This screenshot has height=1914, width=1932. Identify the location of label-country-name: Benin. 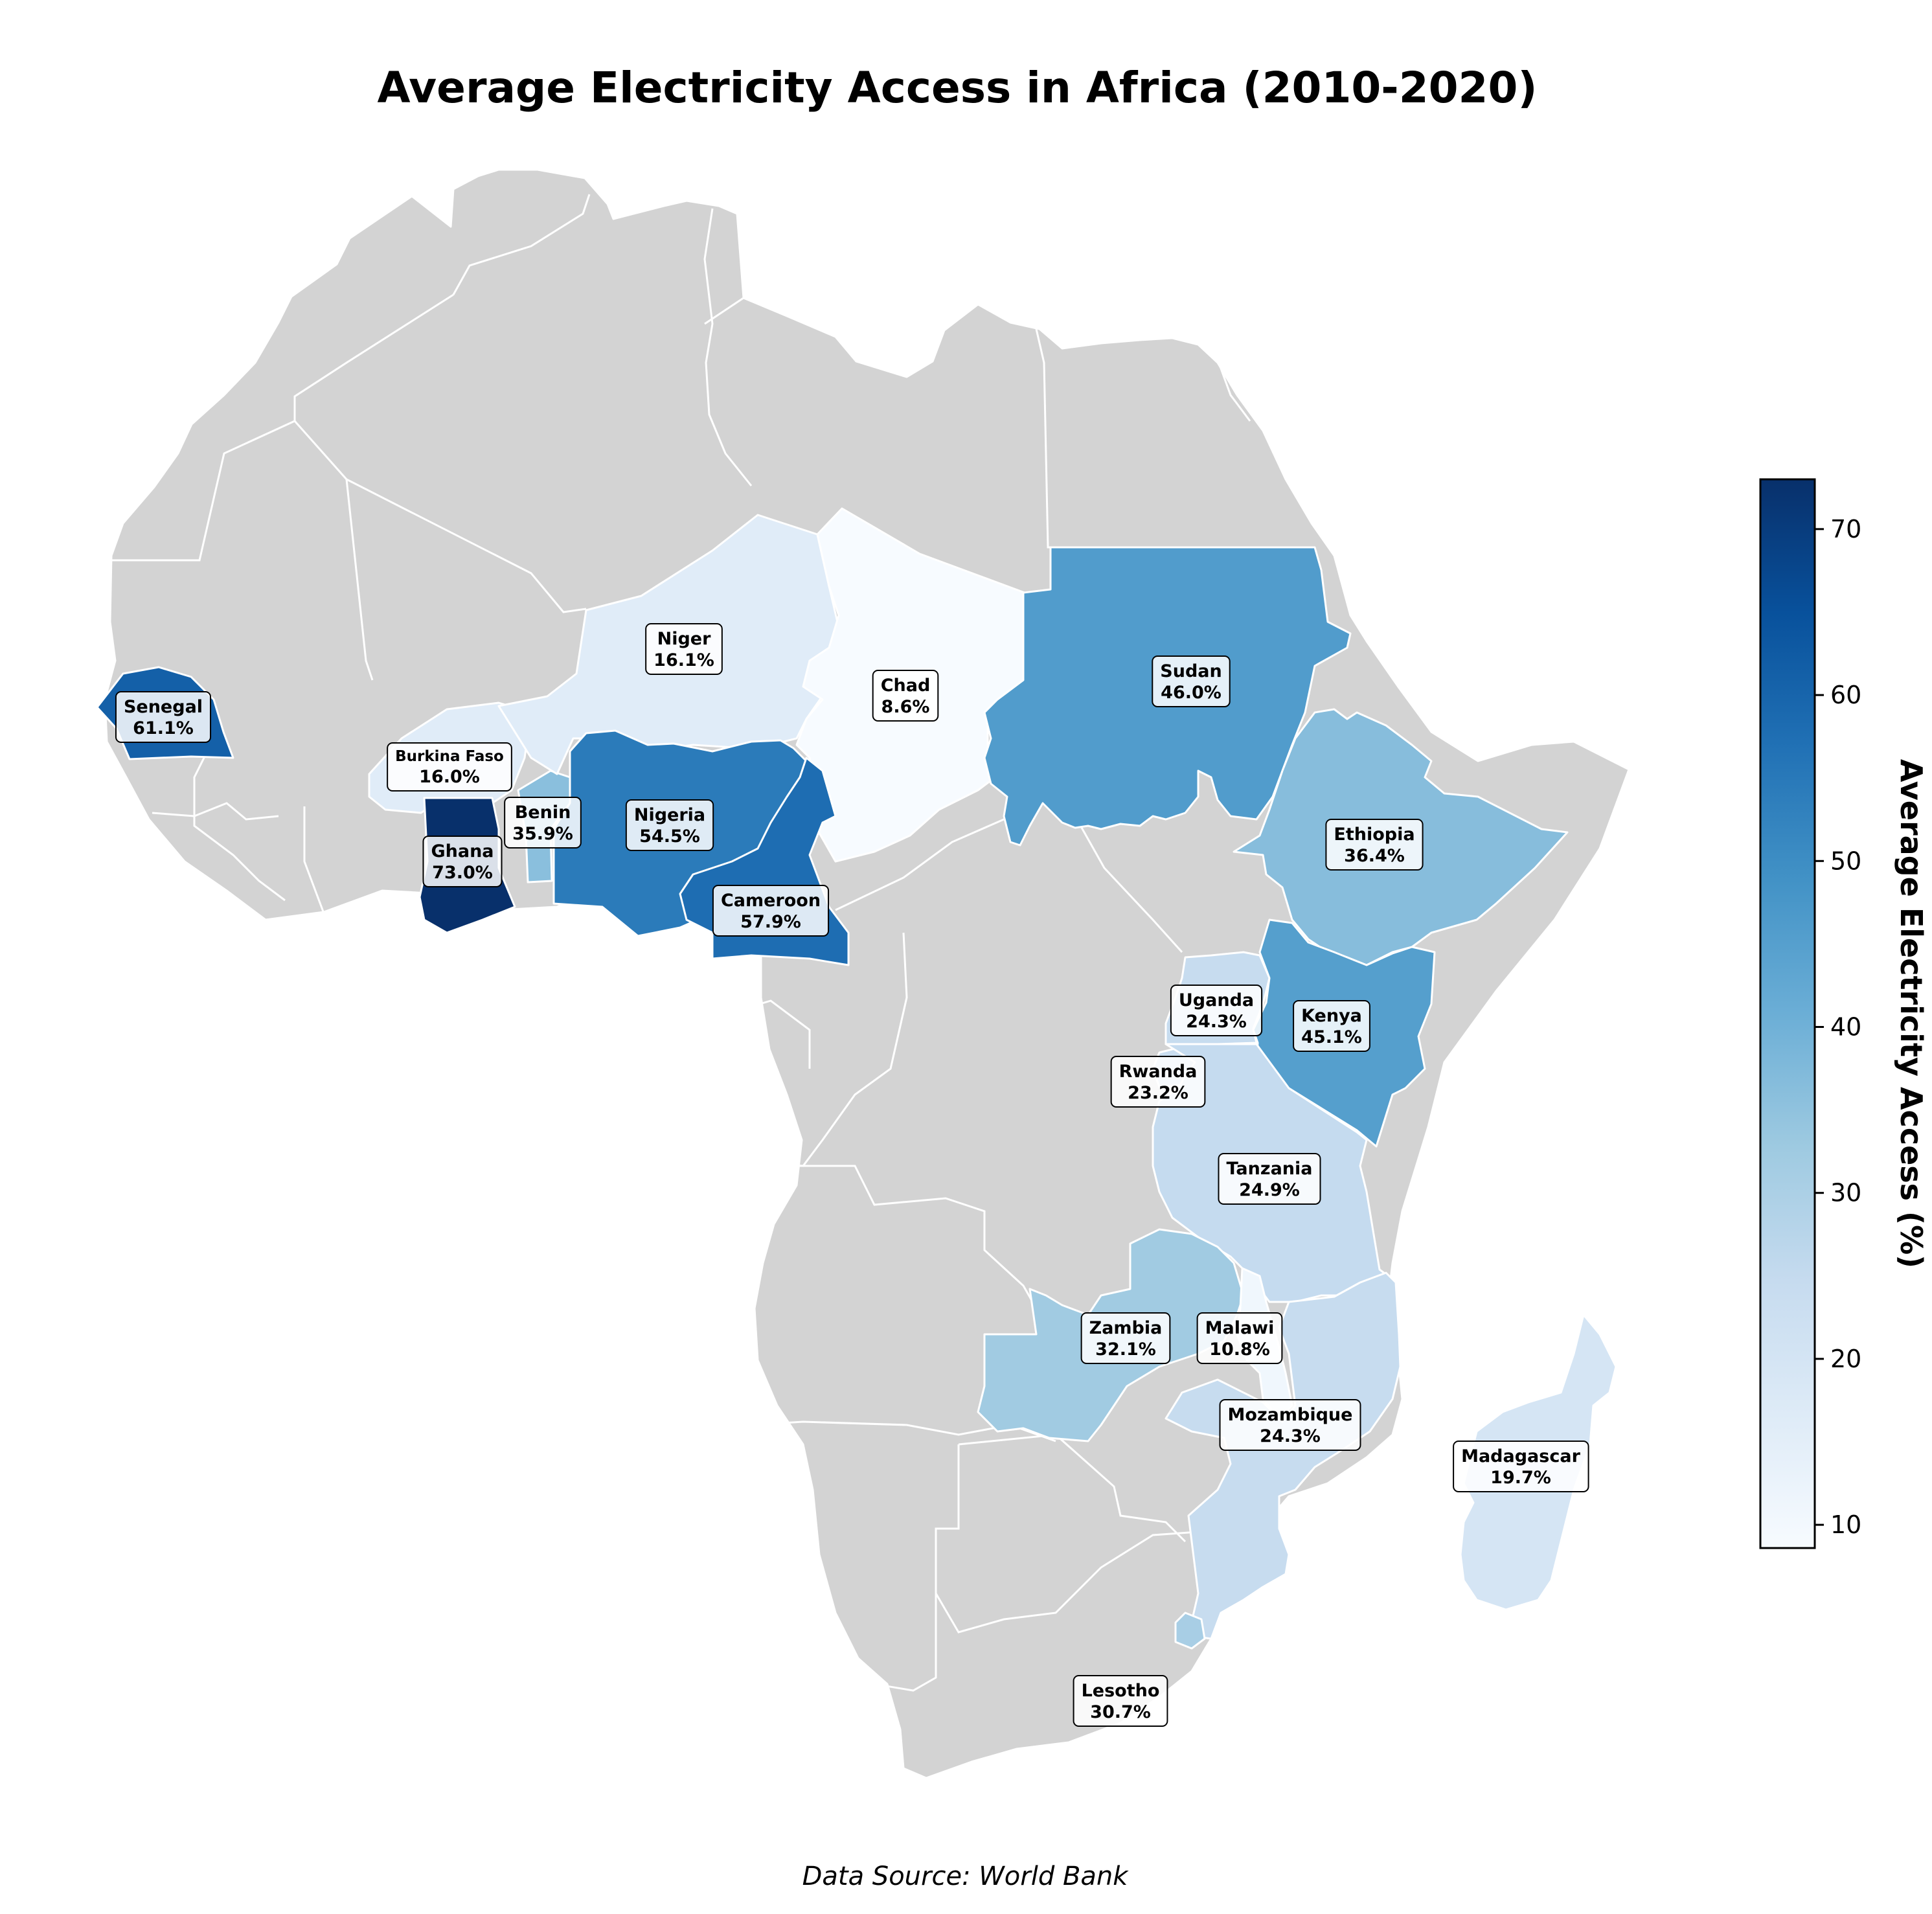
(543, 813).